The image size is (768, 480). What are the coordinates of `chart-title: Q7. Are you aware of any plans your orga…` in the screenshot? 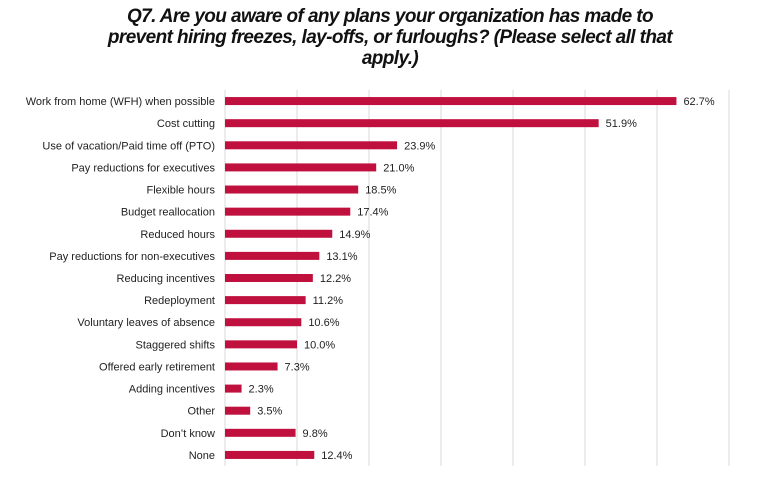 It's located at (390, 37).